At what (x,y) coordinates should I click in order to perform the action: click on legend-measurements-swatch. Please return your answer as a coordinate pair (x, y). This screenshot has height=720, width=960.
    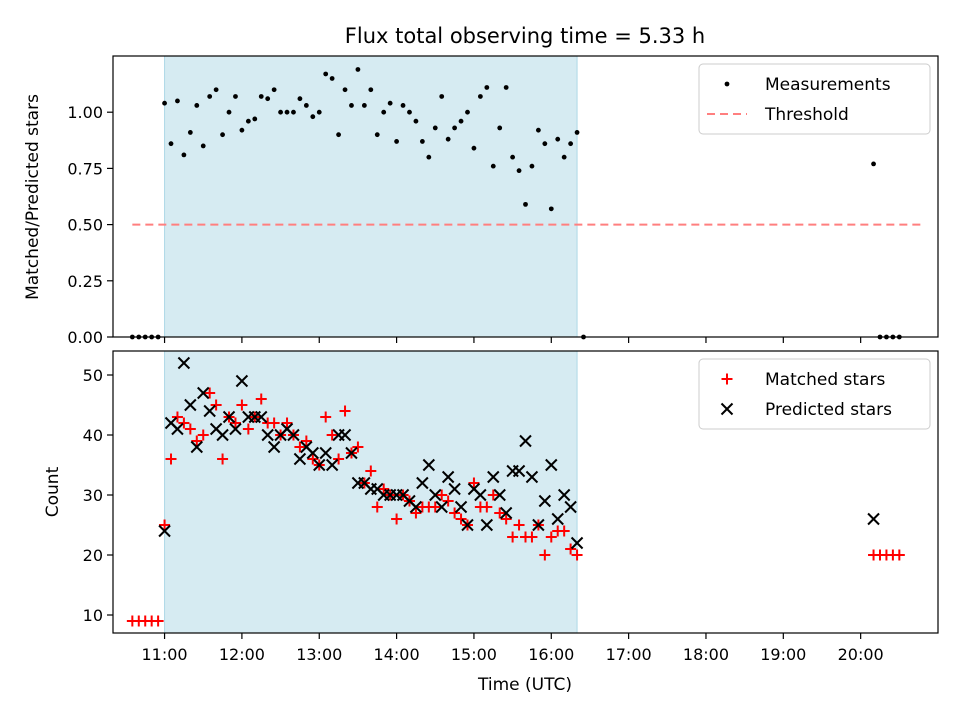
    Looking at the image, I should click on (727, 84).